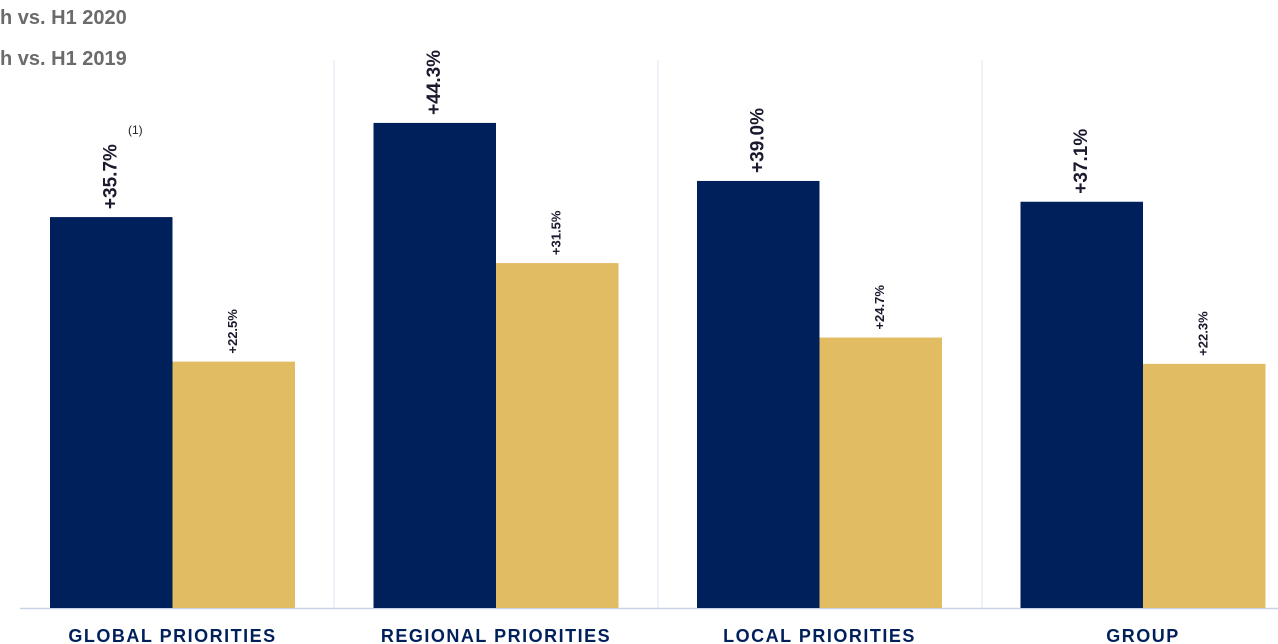  Describe the element at coordinates (496, 635) in the screenshot. I see `x-tick-label: REGIONAL PRIORITIES` at that location.